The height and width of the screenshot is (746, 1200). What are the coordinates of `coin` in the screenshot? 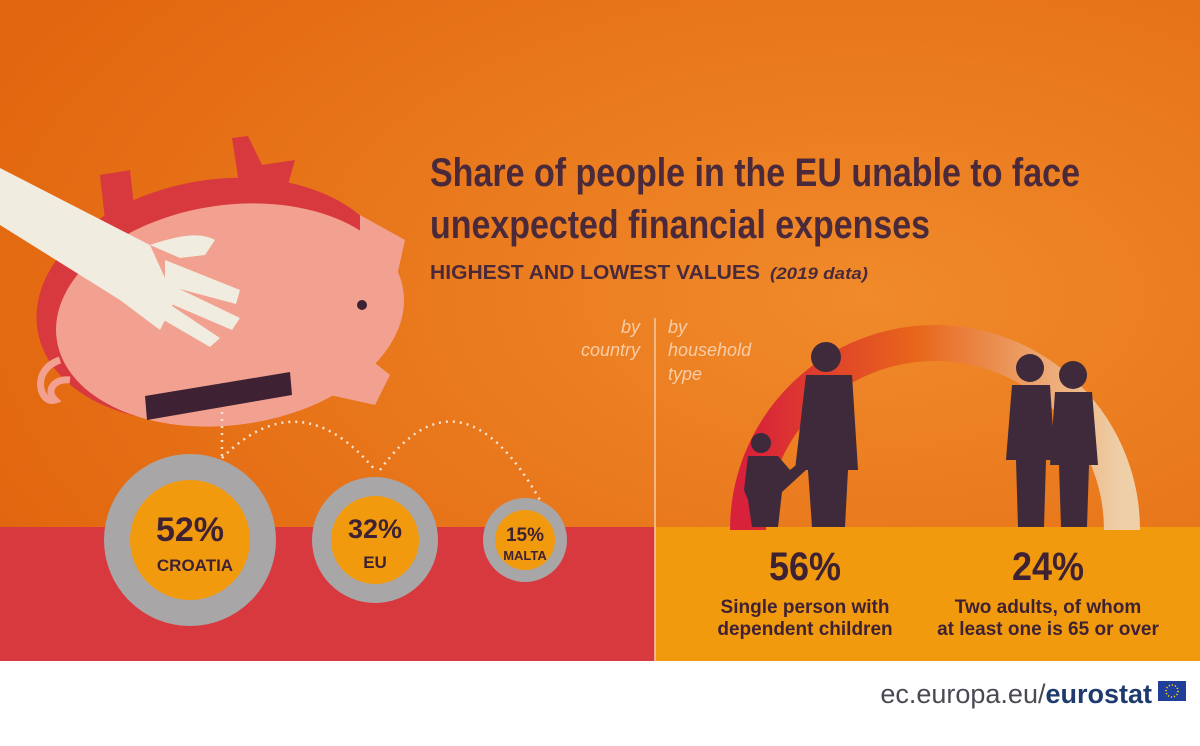 It's located at (335, 540).